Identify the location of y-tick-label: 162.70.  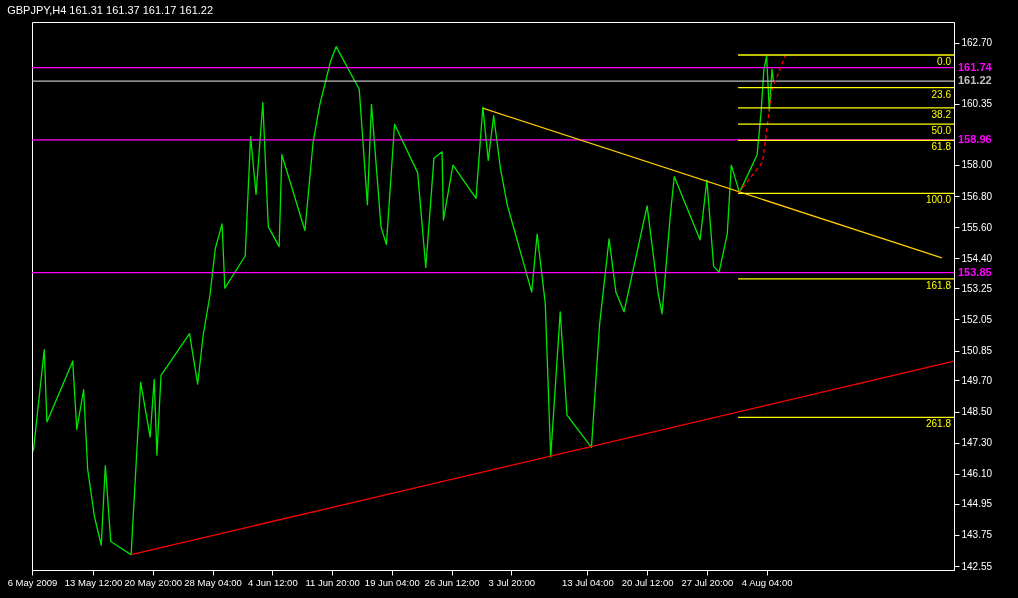
(977, 43).